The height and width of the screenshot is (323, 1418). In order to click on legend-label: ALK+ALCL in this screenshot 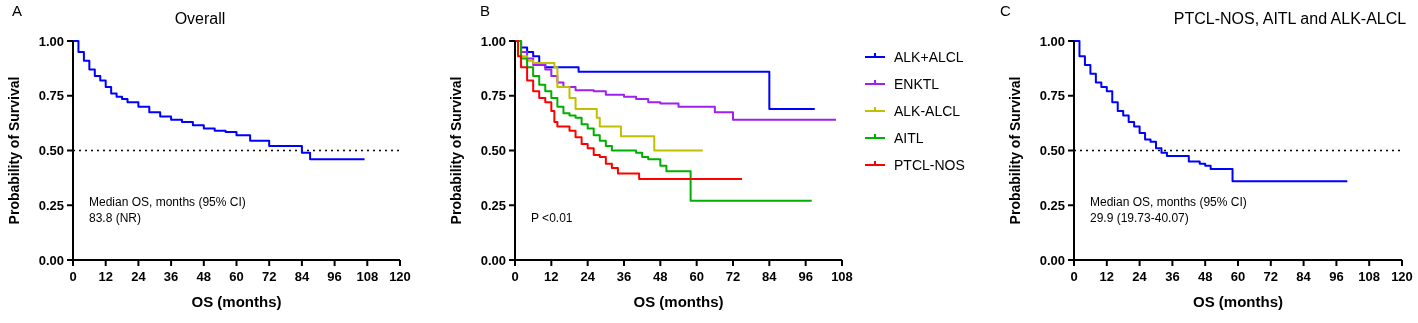, I will do `click(929, 57)`.